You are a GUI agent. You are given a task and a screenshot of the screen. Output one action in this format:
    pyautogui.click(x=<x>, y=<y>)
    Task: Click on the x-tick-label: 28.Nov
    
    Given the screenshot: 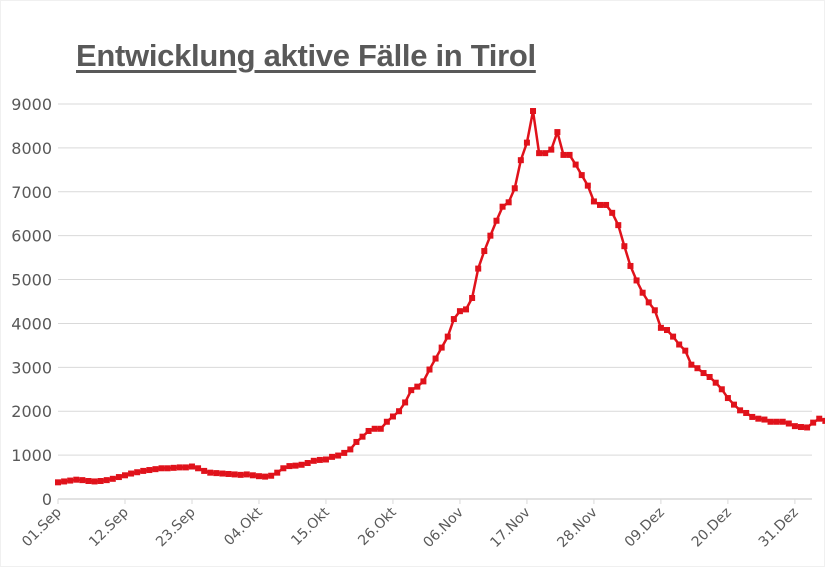 What is the action you would take?
    pyautogui.click(x=577, y=528)
    